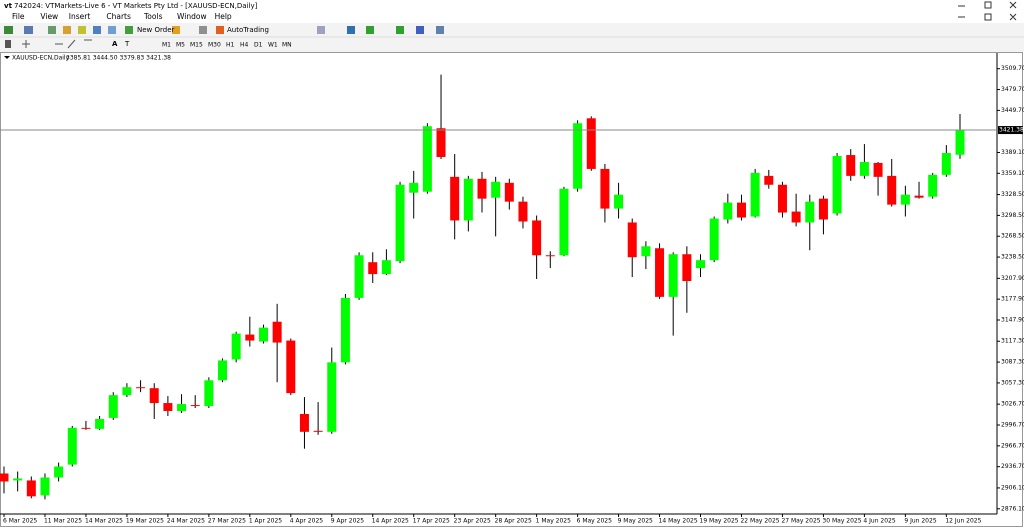  I want to click on autotrading: AutoTrading, so click(248, 30).